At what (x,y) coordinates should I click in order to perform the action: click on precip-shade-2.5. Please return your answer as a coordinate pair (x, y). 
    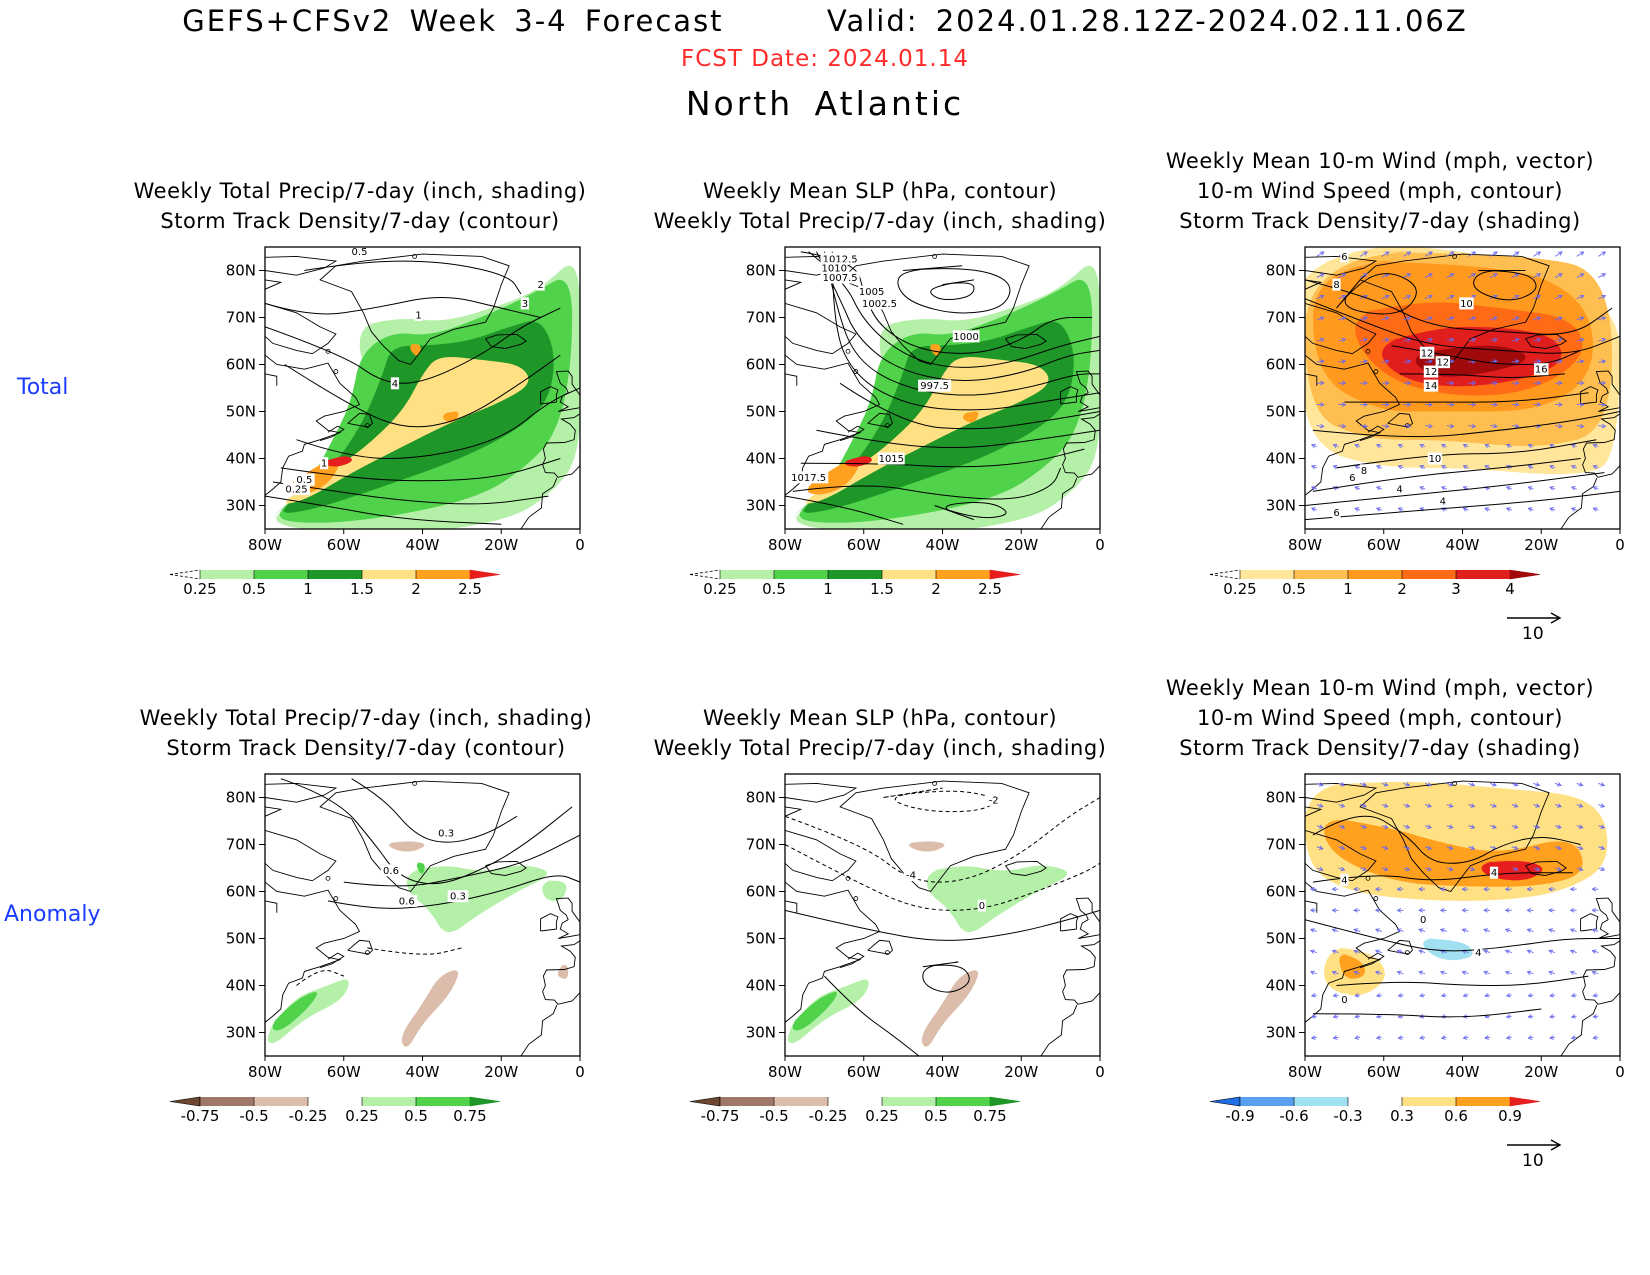
    Looking at the image, I should click on (970, 414).